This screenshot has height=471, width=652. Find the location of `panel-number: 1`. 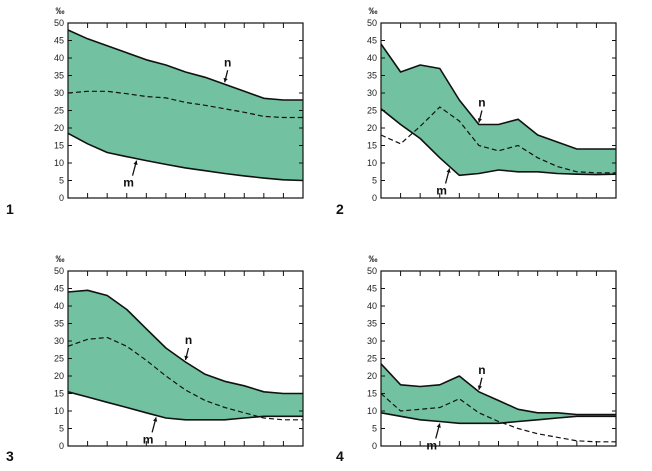

panel-number: 1 is located at coordinates (10, 209).